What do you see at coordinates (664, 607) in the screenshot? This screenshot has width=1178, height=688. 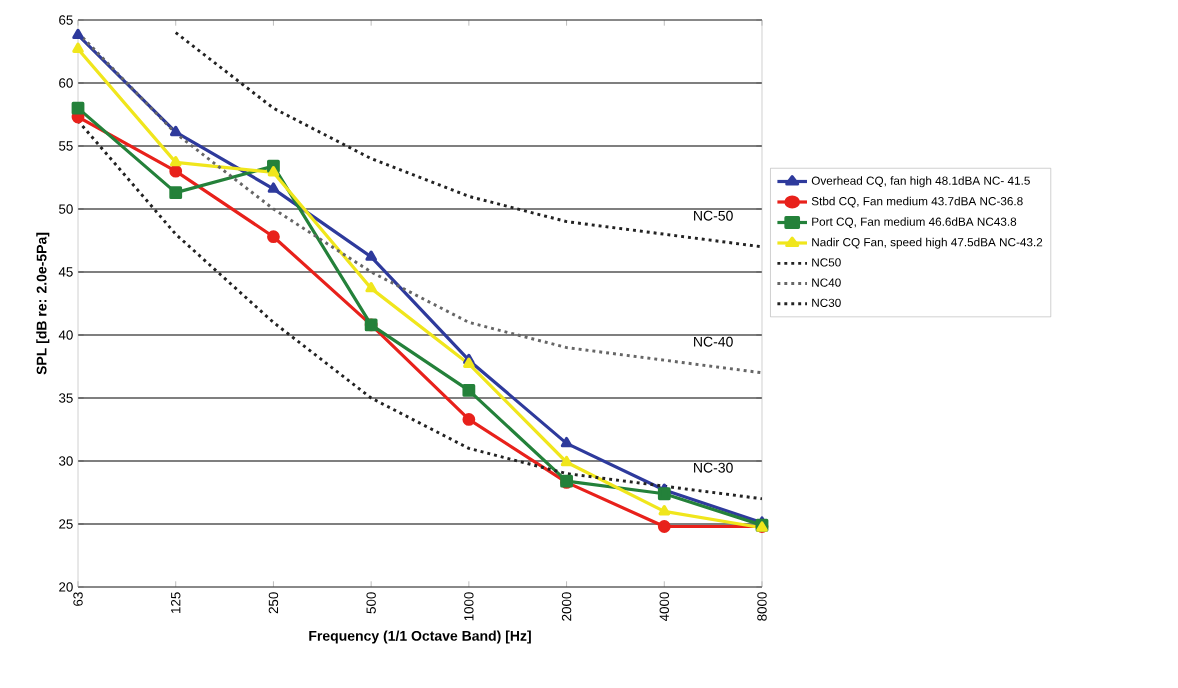 I see `x-tick-label: 4000` at bounding box center [664, 607].